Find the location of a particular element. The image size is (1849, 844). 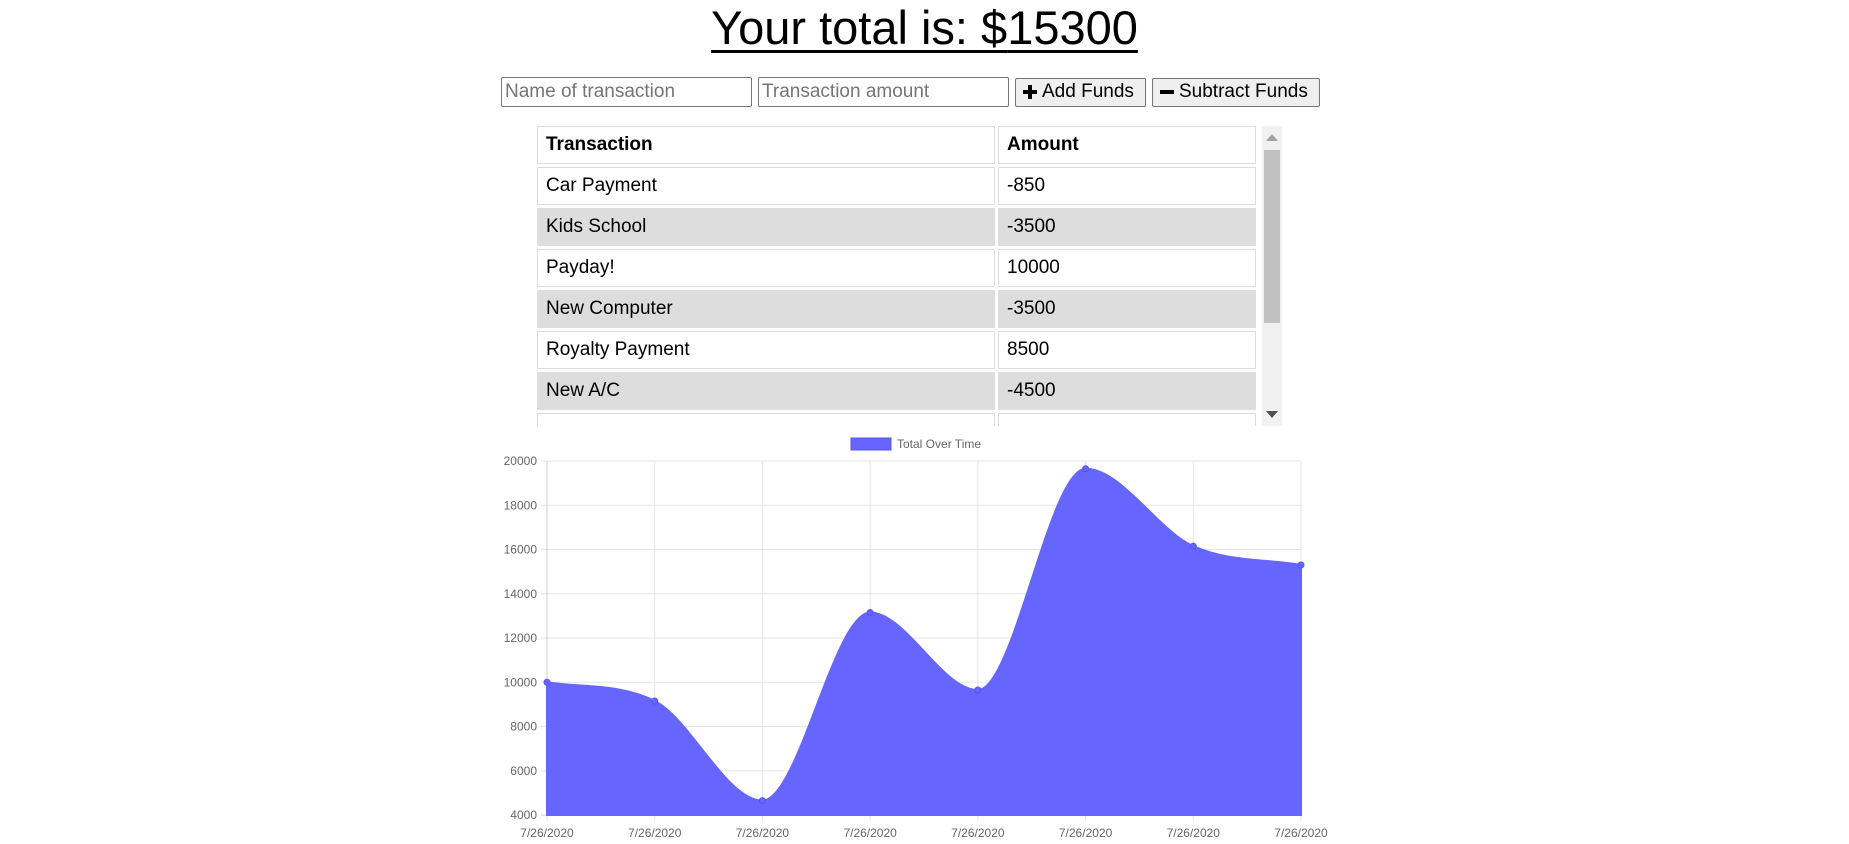

transaction-name-cell: Kids School is located at coordinates (766, 227).